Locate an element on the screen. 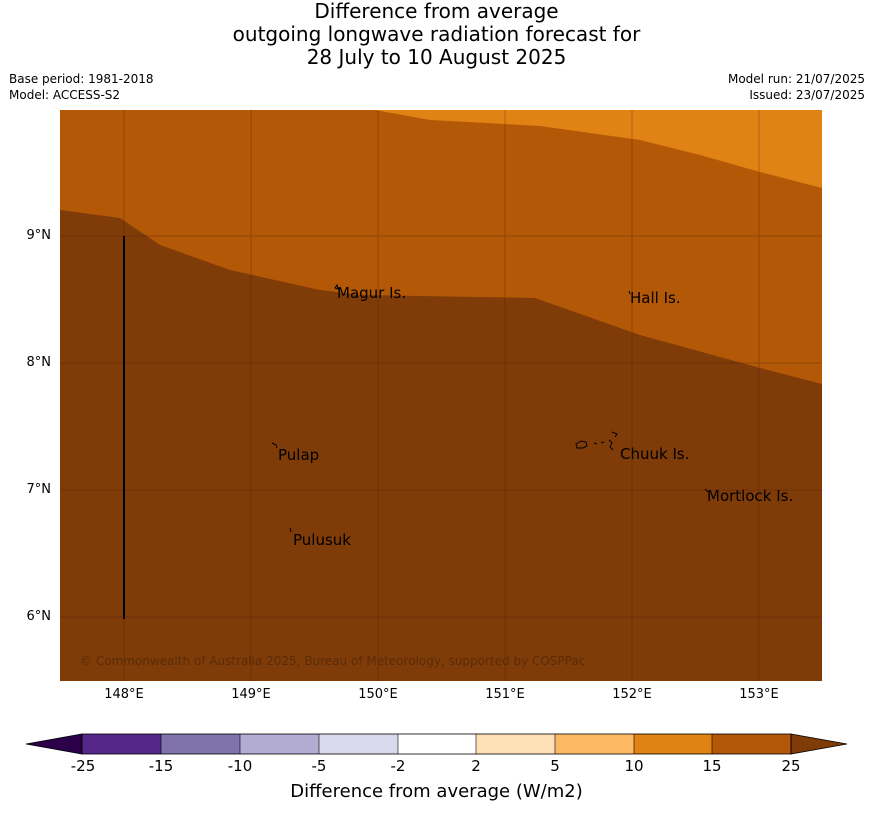 The height and width of the screenshot is (816, 873). magur-island-shape is located at coordinates (336, 286).